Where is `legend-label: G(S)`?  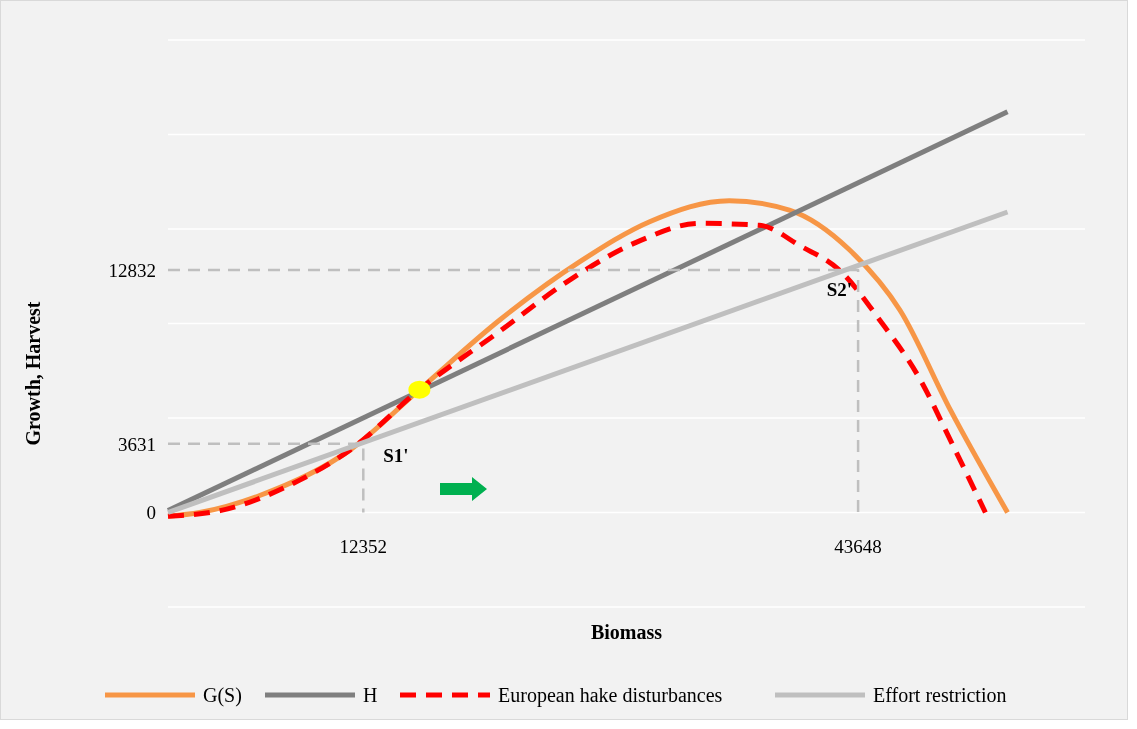
legend-label: G(S) is located at coordinates (222, 695).